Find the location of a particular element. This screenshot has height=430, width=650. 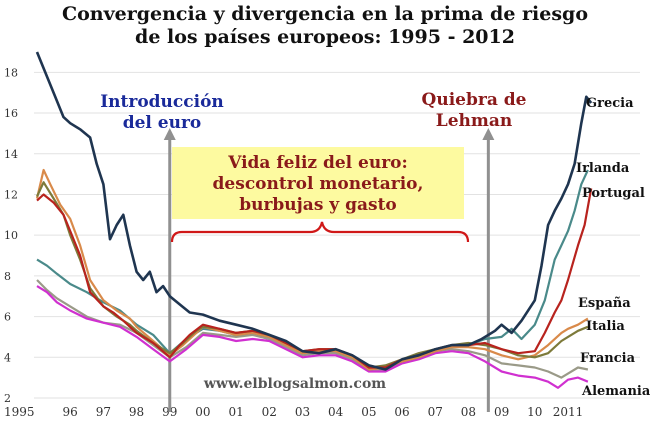

vida-feliz-text: descontrol monetario, is located at coordinates (318, 184).